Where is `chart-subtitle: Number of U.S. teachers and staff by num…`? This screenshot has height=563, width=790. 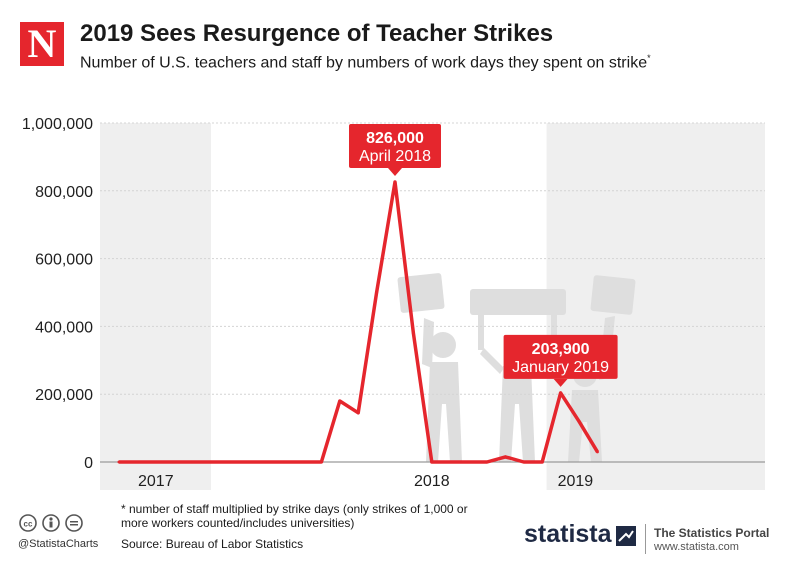
chart-subtitle: Number of U.S. teachers and staff by num… is located at coordinates (365, 62).